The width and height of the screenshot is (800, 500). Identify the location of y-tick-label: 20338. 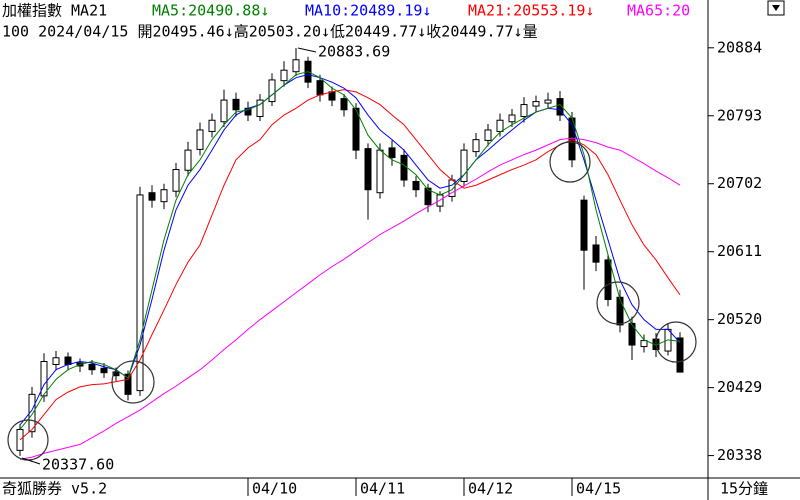
(739, 455).